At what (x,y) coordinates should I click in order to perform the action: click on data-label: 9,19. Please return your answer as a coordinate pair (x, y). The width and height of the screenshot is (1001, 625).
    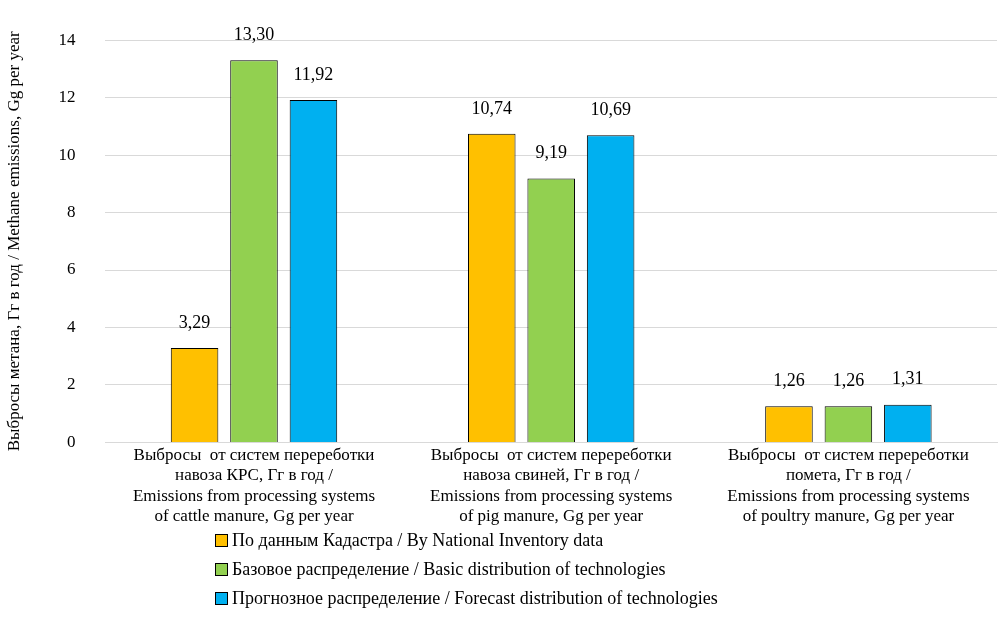
    Looking at the image, I should click on (551, 152).